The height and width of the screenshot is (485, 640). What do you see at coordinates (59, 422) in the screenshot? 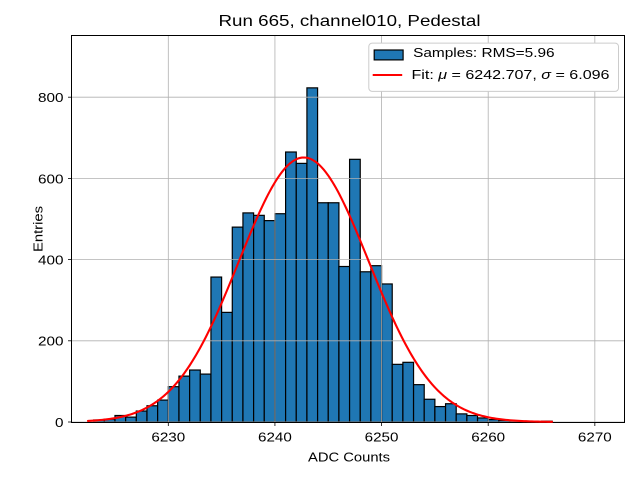
I see `svg-text: 0` at bounding box center [59, 422].